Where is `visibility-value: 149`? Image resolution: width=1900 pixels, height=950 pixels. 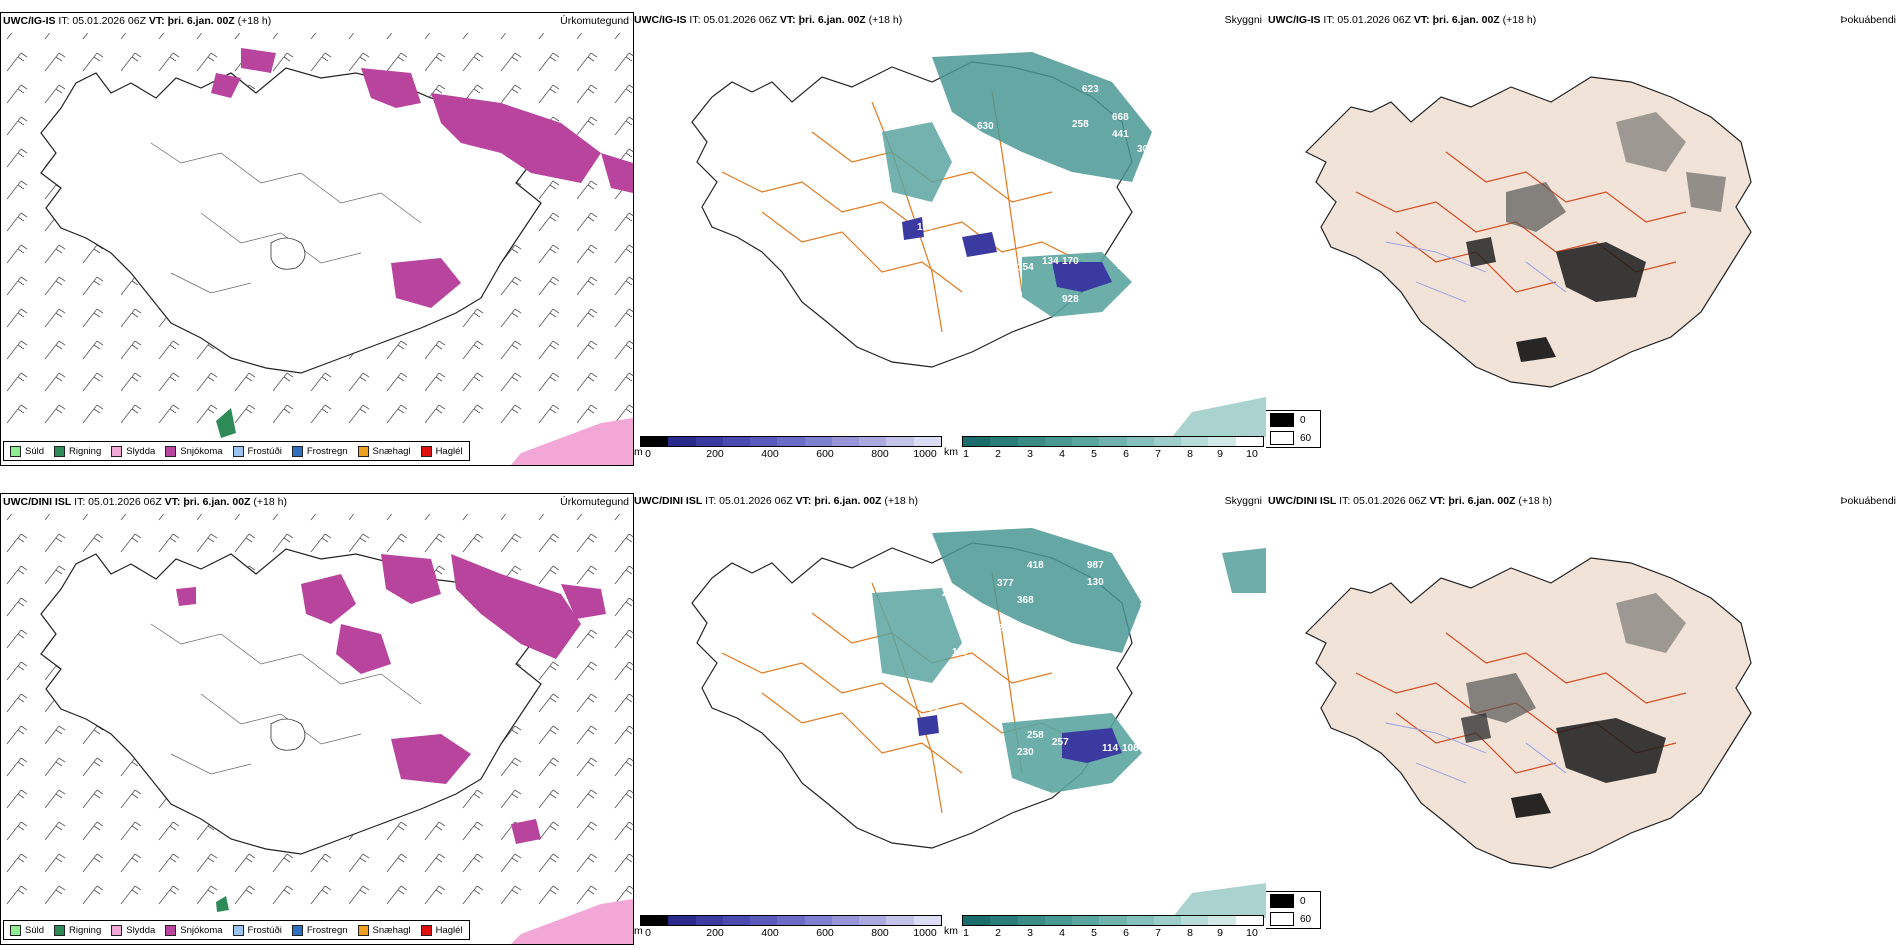
visibility-value: 149 is located at coordinates (1145, 735).